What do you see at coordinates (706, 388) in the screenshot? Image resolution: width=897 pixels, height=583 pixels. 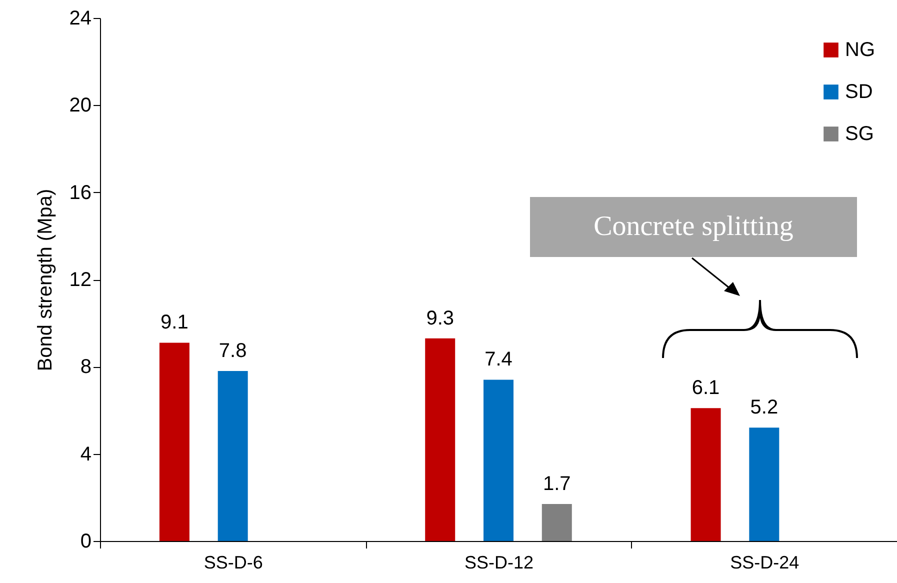 I see `data-label: 6.1` at bounding box center [706, 388].